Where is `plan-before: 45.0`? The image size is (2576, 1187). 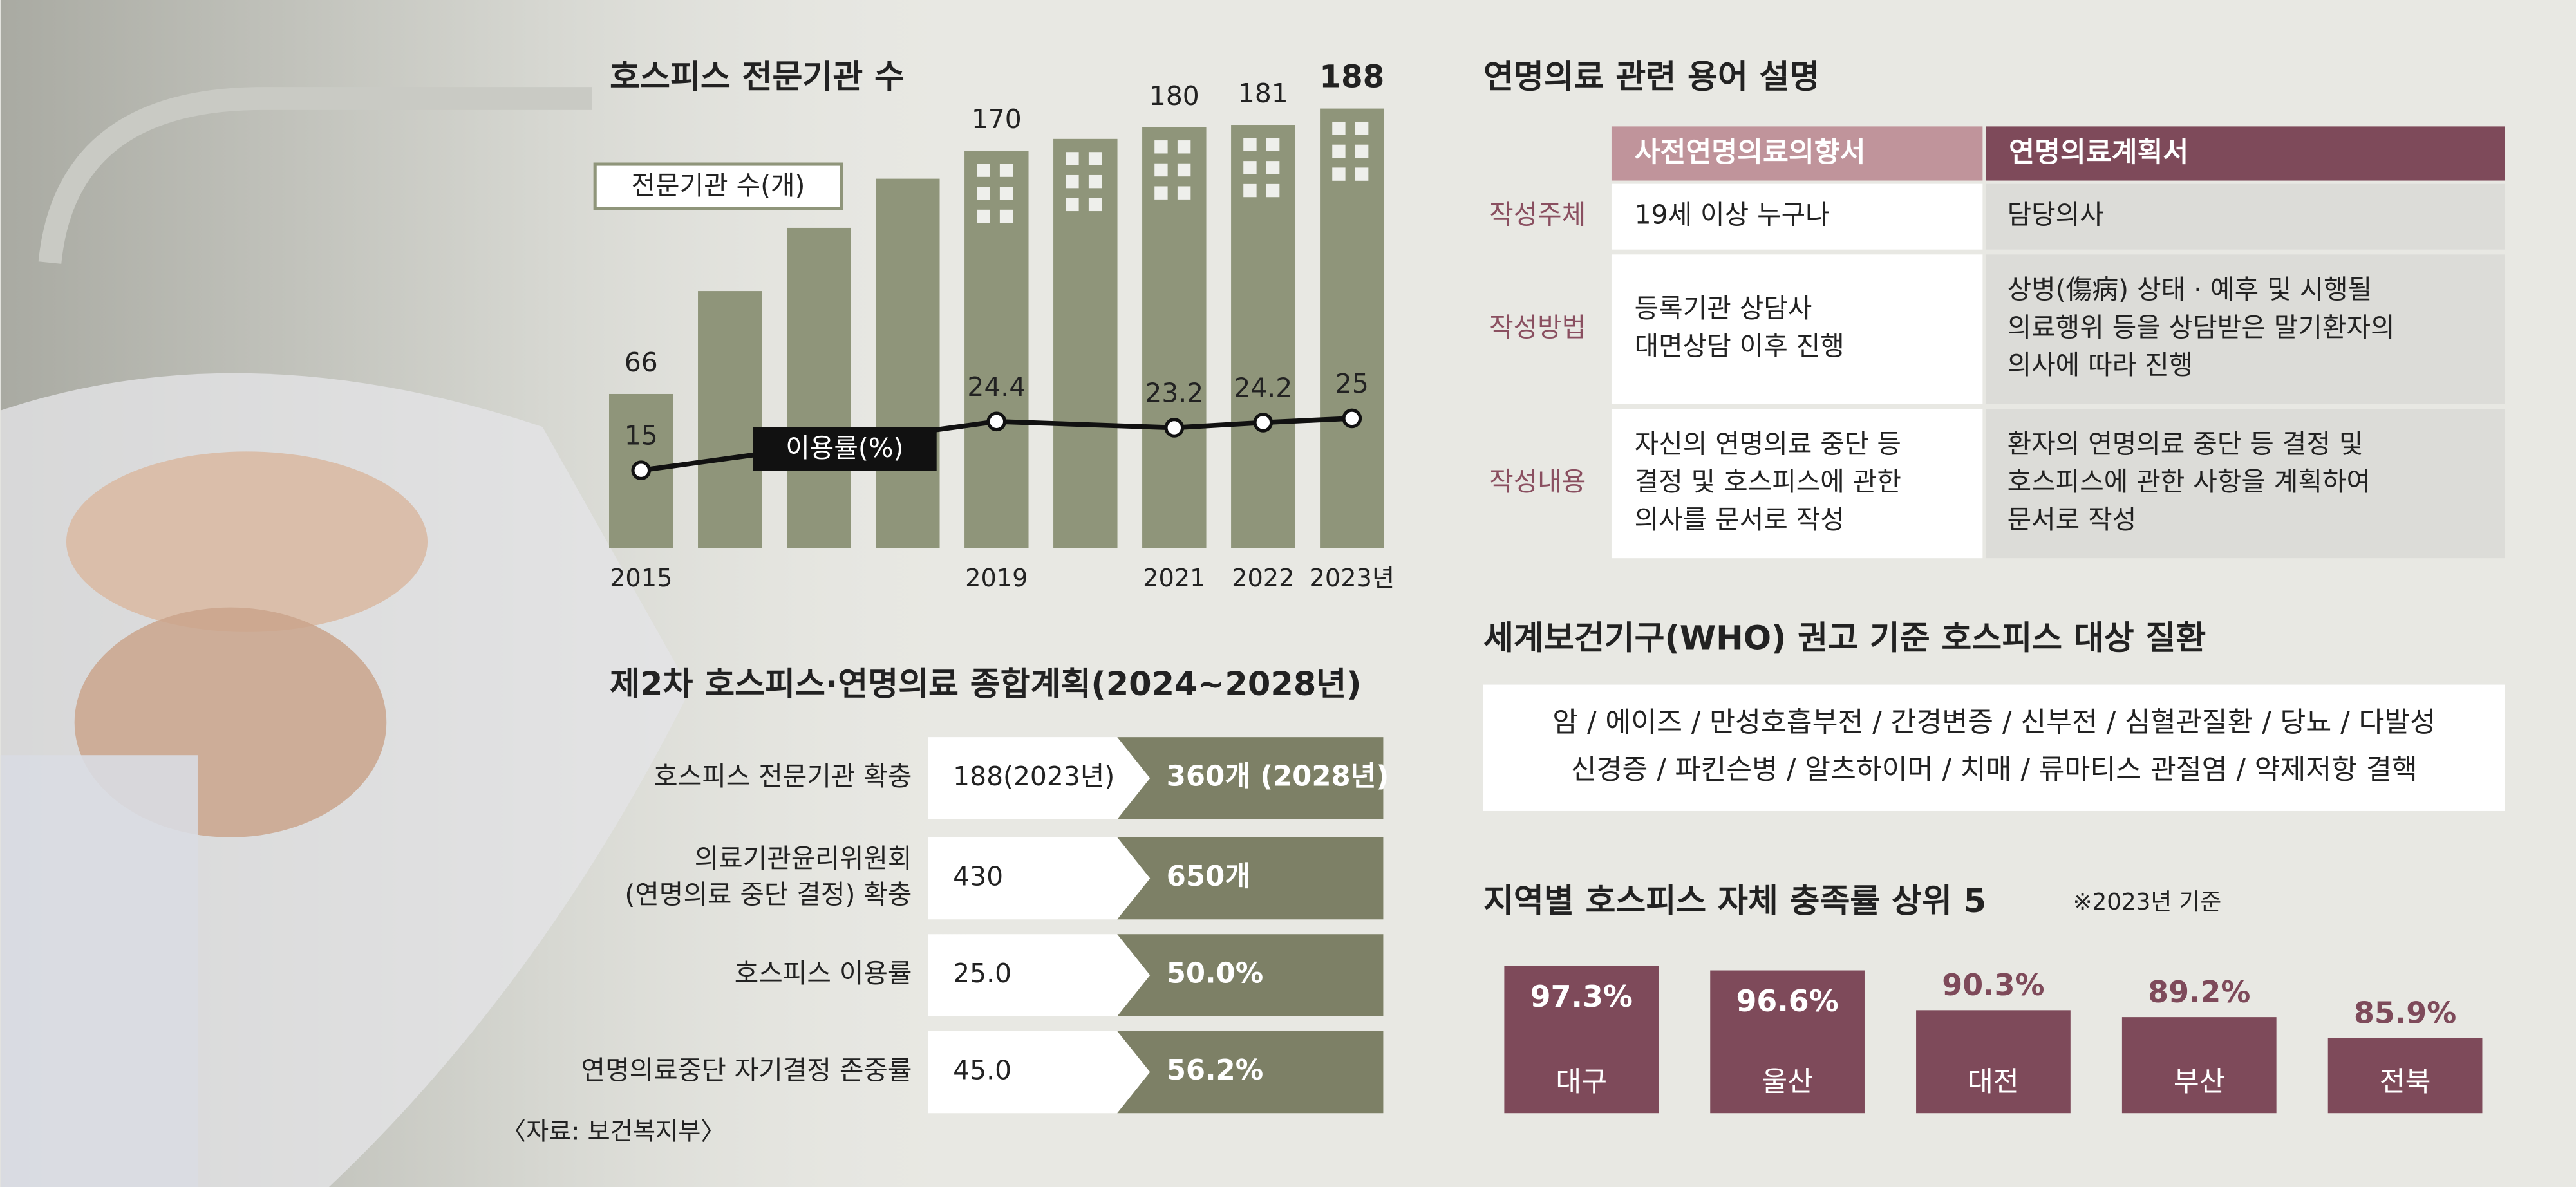
plan-before: 45.0 is located at coordinates (982, 1069).